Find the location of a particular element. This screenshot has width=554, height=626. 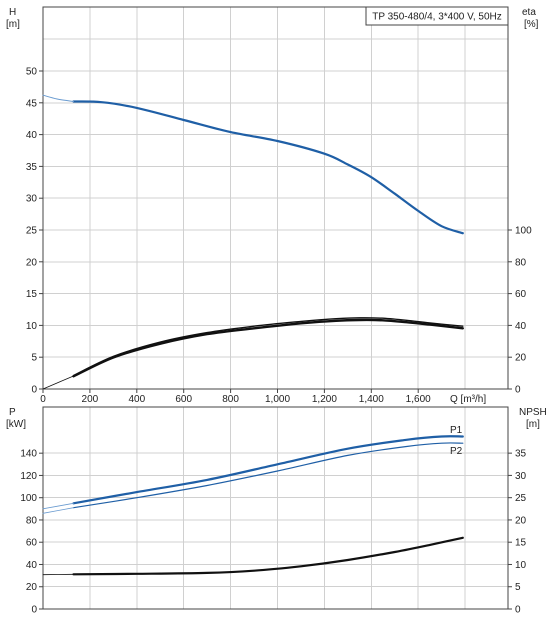

bot-left-tick-label-5: 100 is located at coordinates (28, 498).